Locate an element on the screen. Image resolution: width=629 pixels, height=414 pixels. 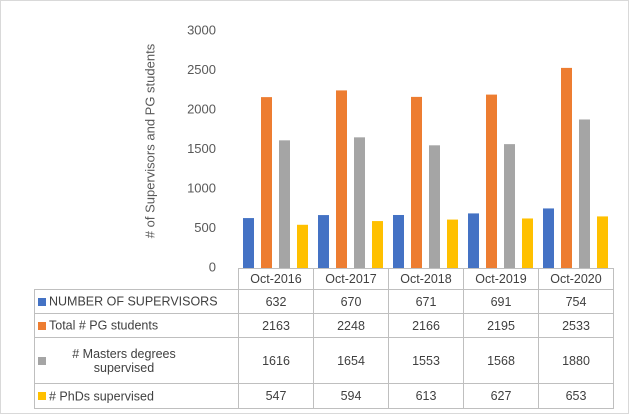
table-value: 671 is located at coordinates (426, 301).